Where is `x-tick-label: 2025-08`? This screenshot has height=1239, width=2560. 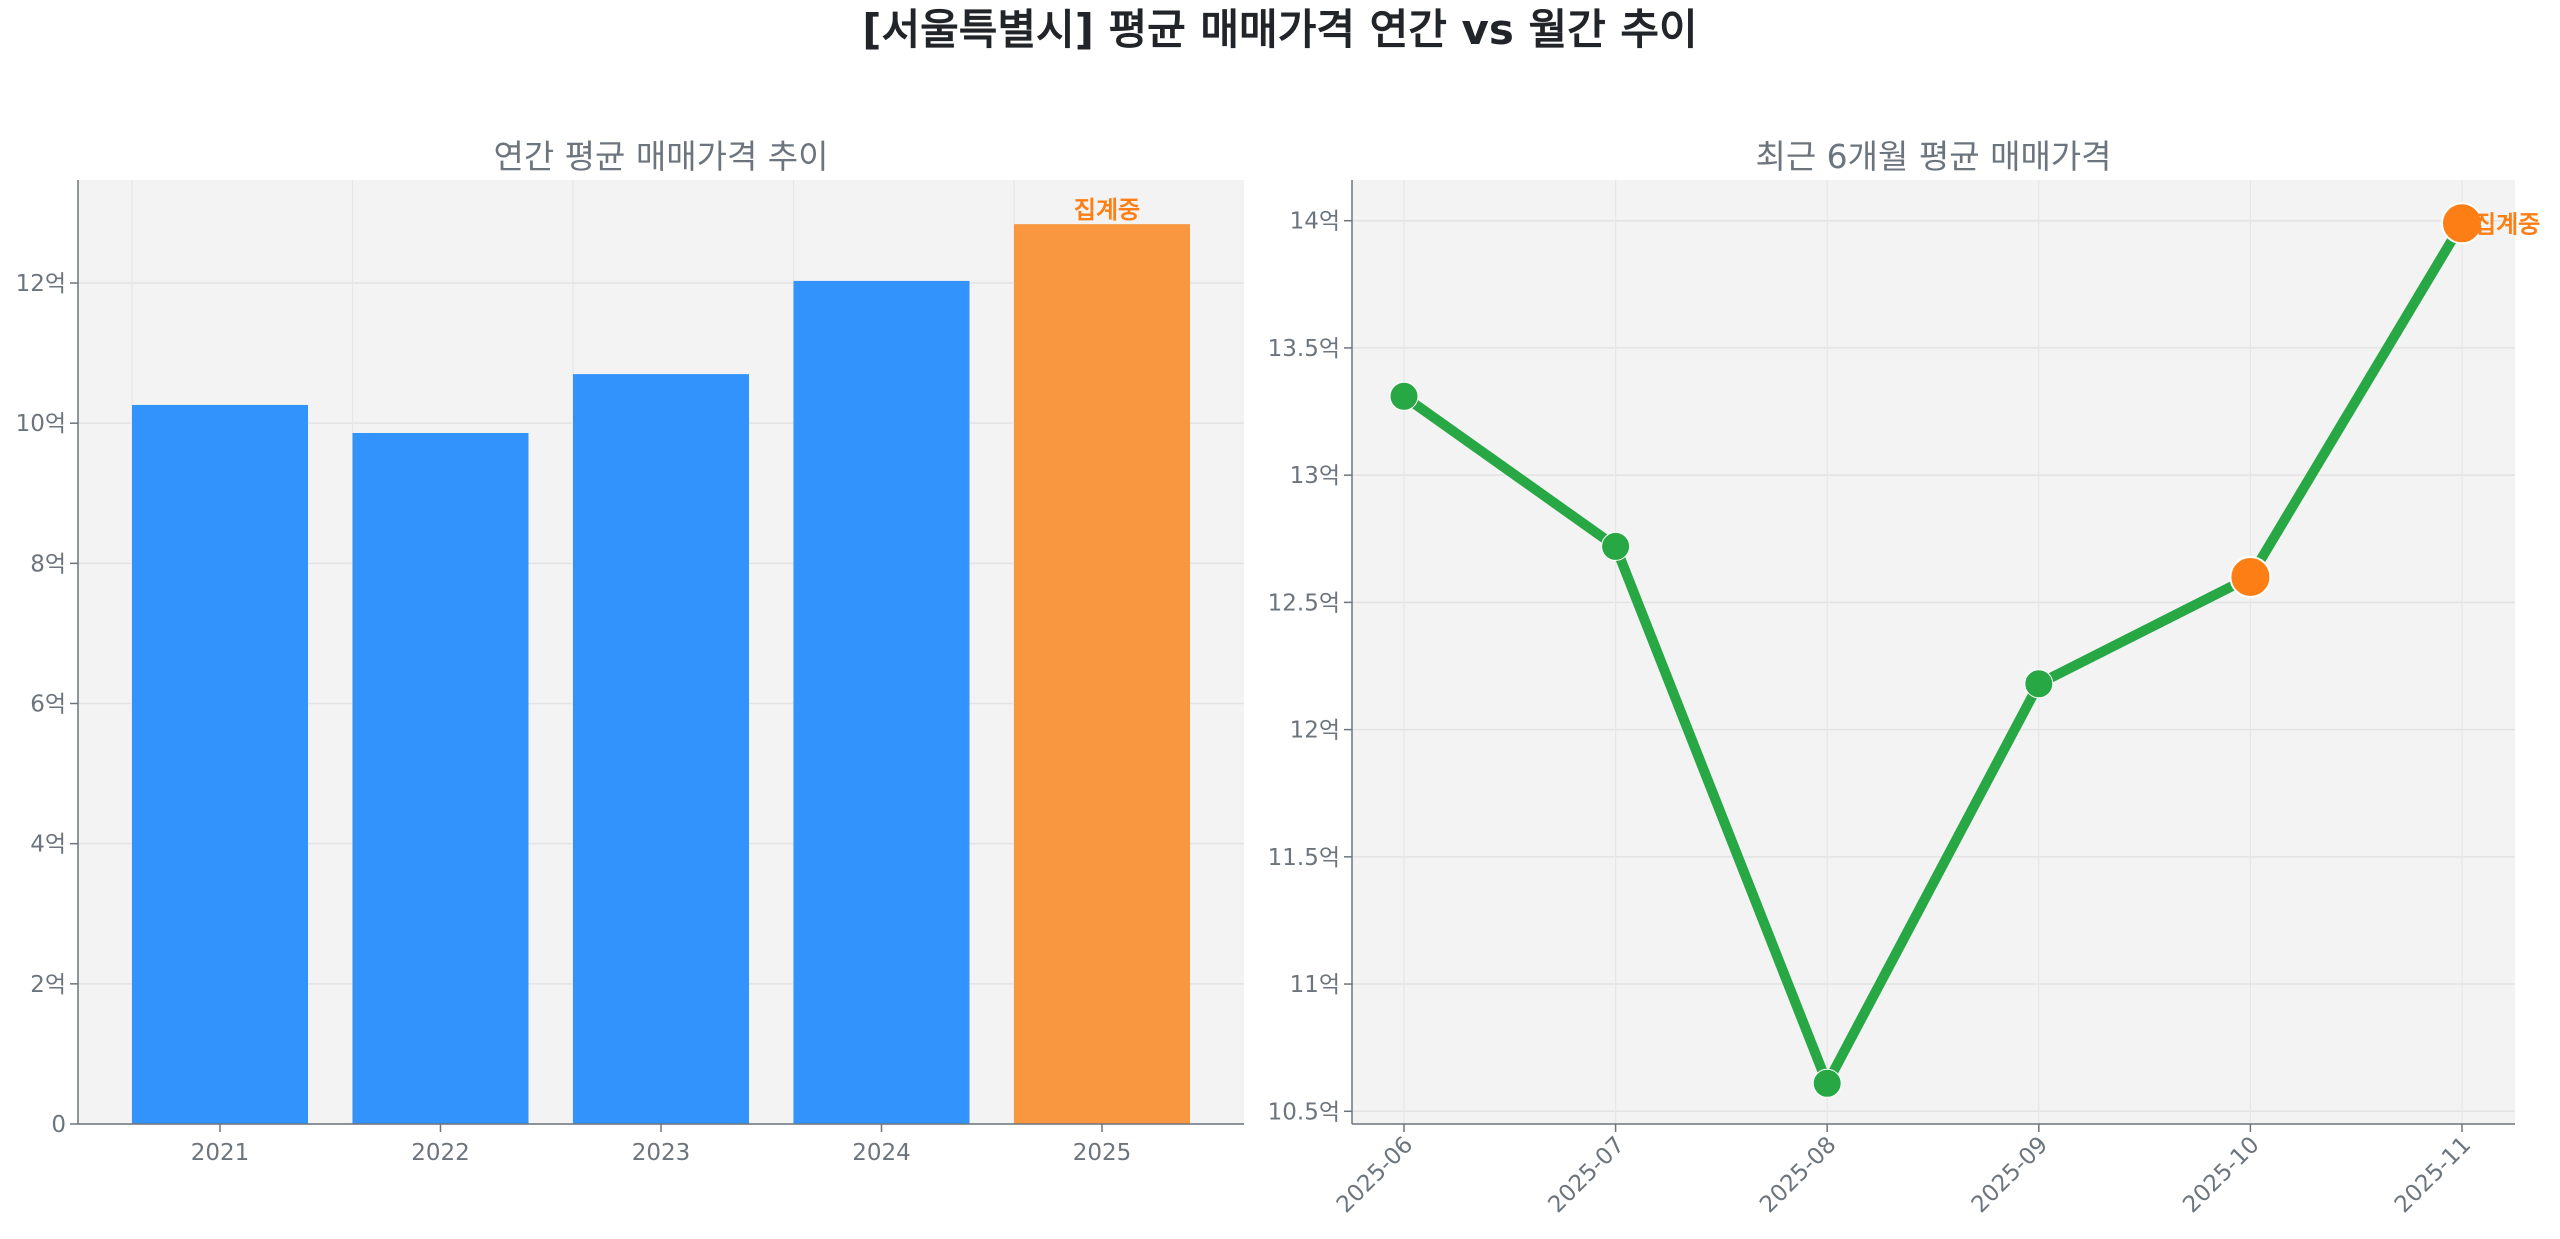
x-tick-label: 2025-08 is located at coordinates (1798, 1175).